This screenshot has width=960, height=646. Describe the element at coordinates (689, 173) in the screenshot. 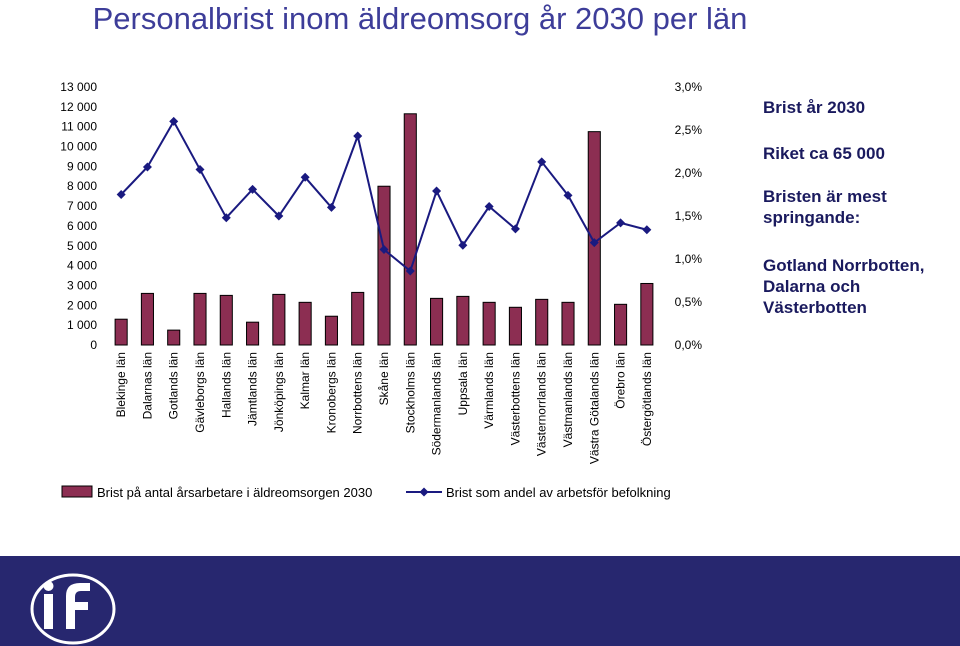

I see `y-right-tick-label: 2,0%` at that location.